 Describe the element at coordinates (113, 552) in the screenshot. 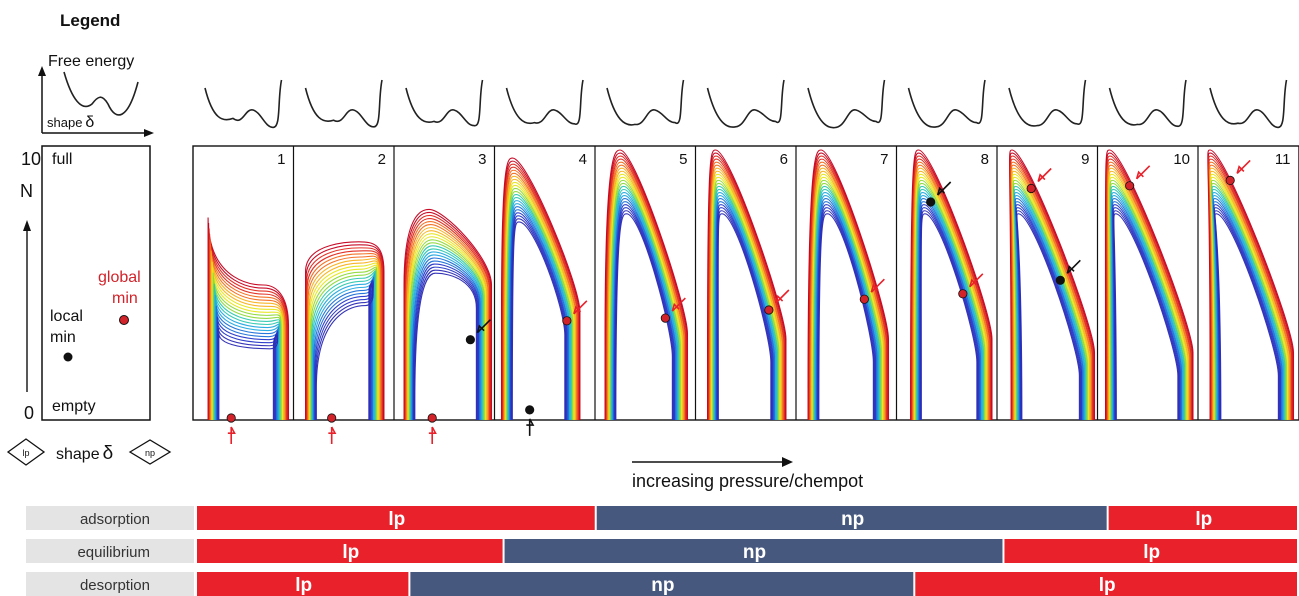

I see `bar-label: equilibrium` at that location.